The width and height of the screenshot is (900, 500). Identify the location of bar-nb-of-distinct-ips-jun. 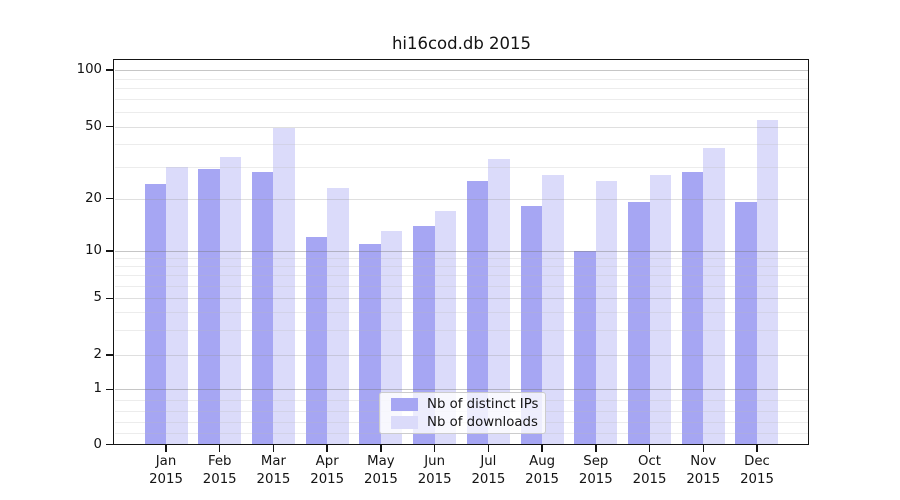
(424, 334).